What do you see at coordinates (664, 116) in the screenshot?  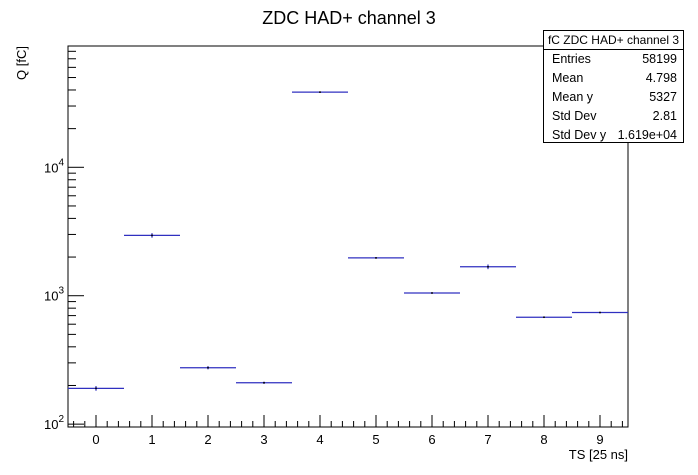 I see `stats-value: 2.81` at bounding box center [664, 116].